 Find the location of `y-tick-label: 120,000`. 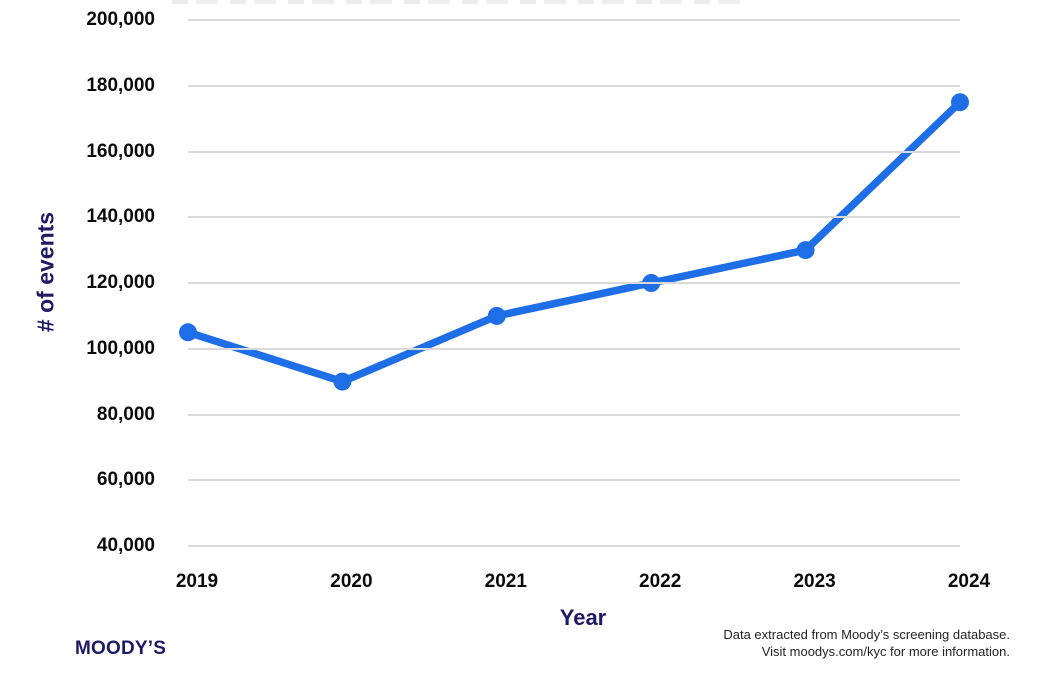

y-tick-label: 120,000 is located at coordinates (120, 282).